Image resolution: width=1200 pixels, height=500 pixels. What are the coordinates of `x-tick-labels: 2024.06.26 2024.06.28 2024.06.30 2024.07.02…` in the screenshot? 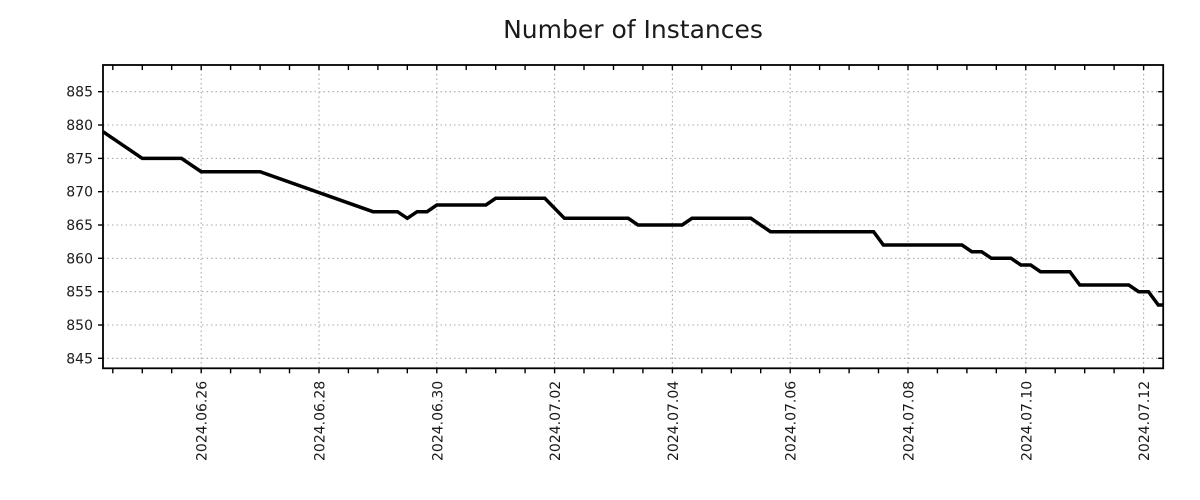 It's located at (674, 421).